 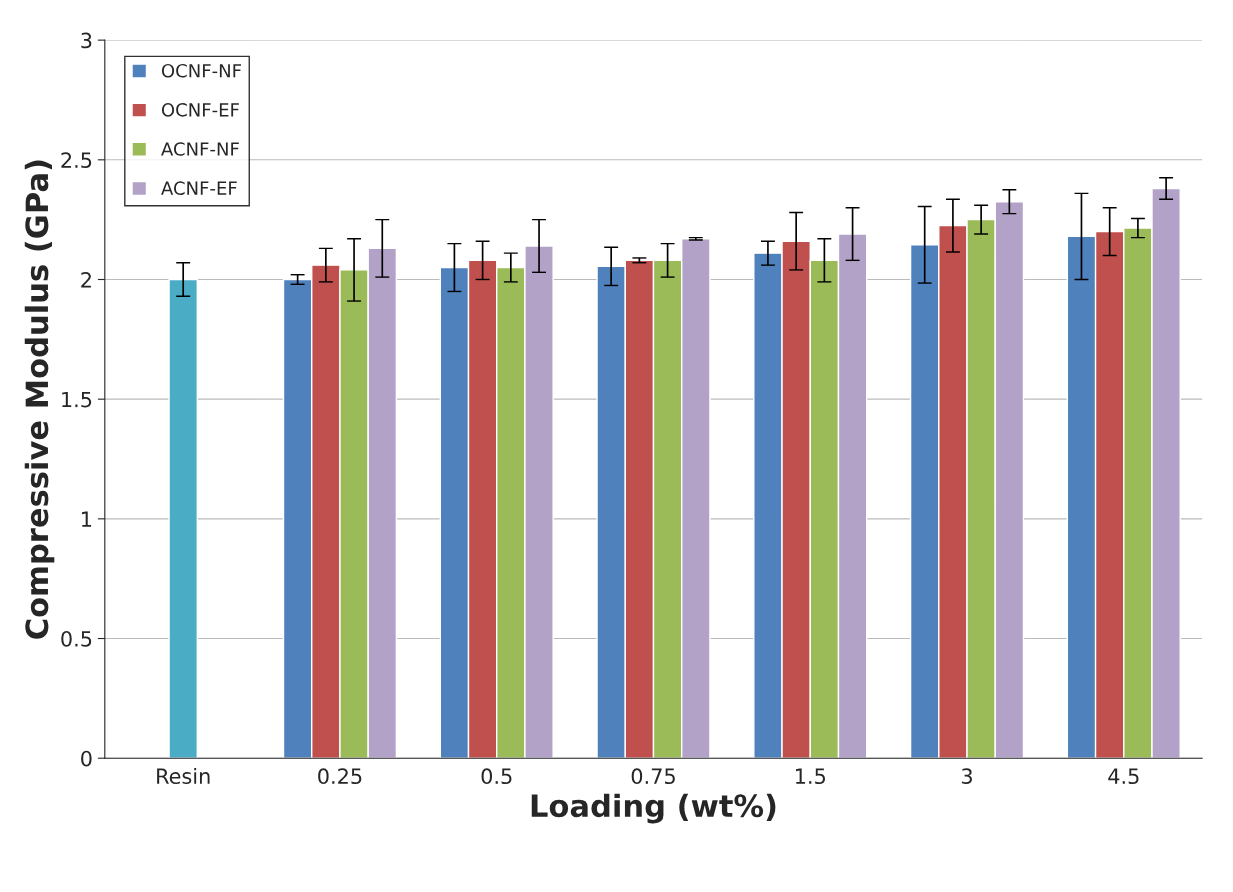 I want to click on legend-label: OCNF-NF, so click(x=201, y=70).